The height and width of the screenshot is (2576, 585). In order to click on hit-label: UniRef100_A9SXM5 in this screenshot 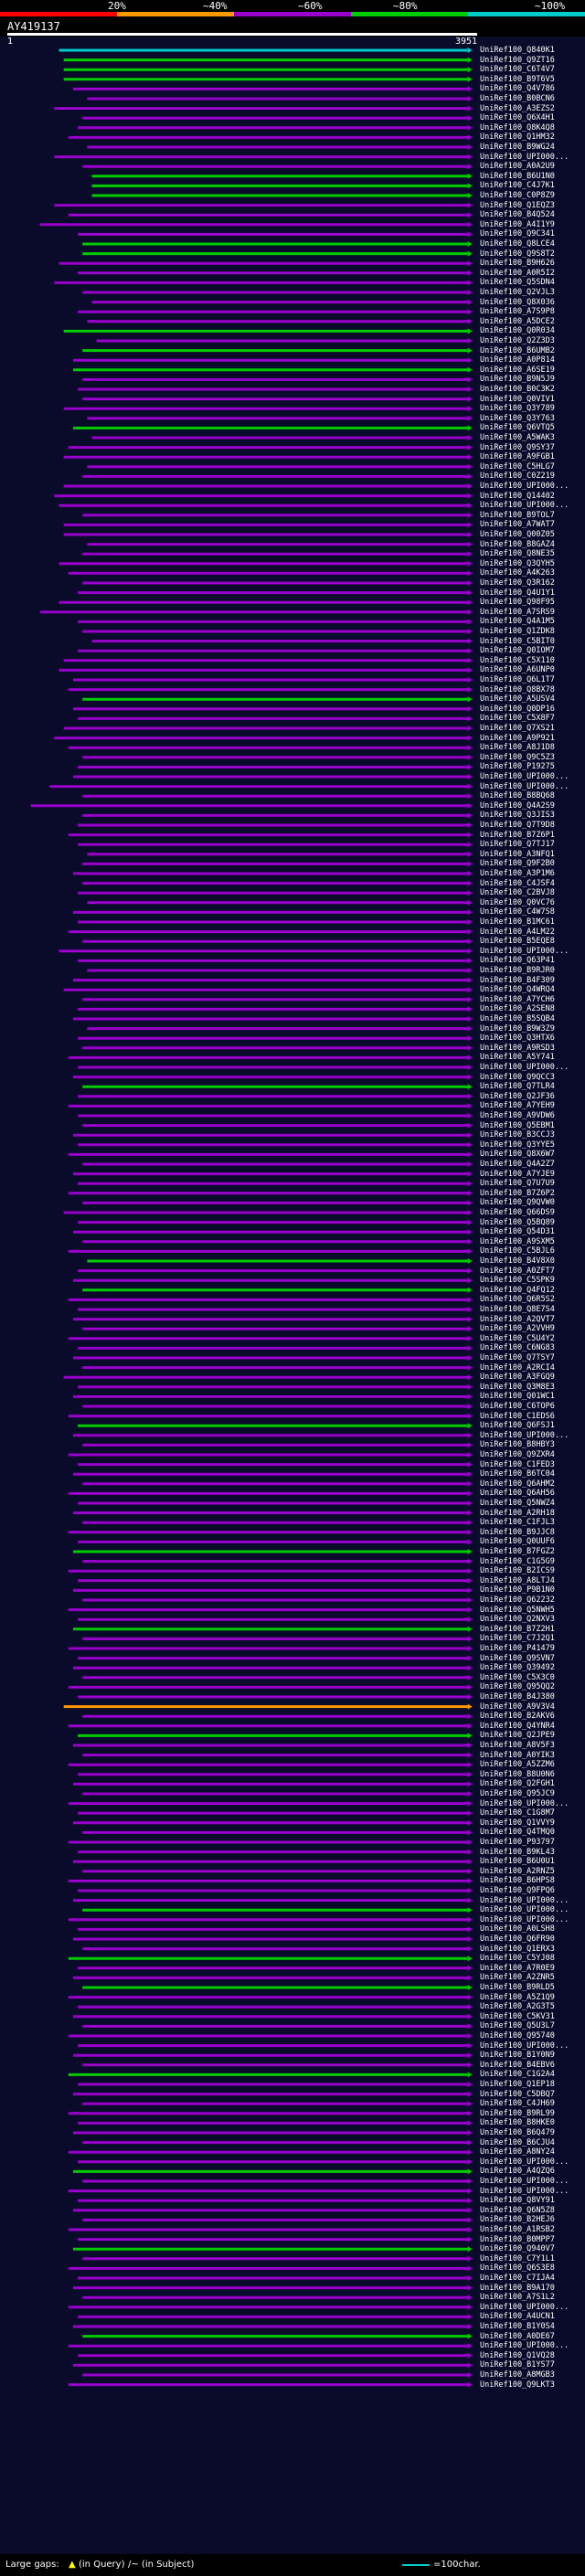, I will do `click(517, 1241)`.